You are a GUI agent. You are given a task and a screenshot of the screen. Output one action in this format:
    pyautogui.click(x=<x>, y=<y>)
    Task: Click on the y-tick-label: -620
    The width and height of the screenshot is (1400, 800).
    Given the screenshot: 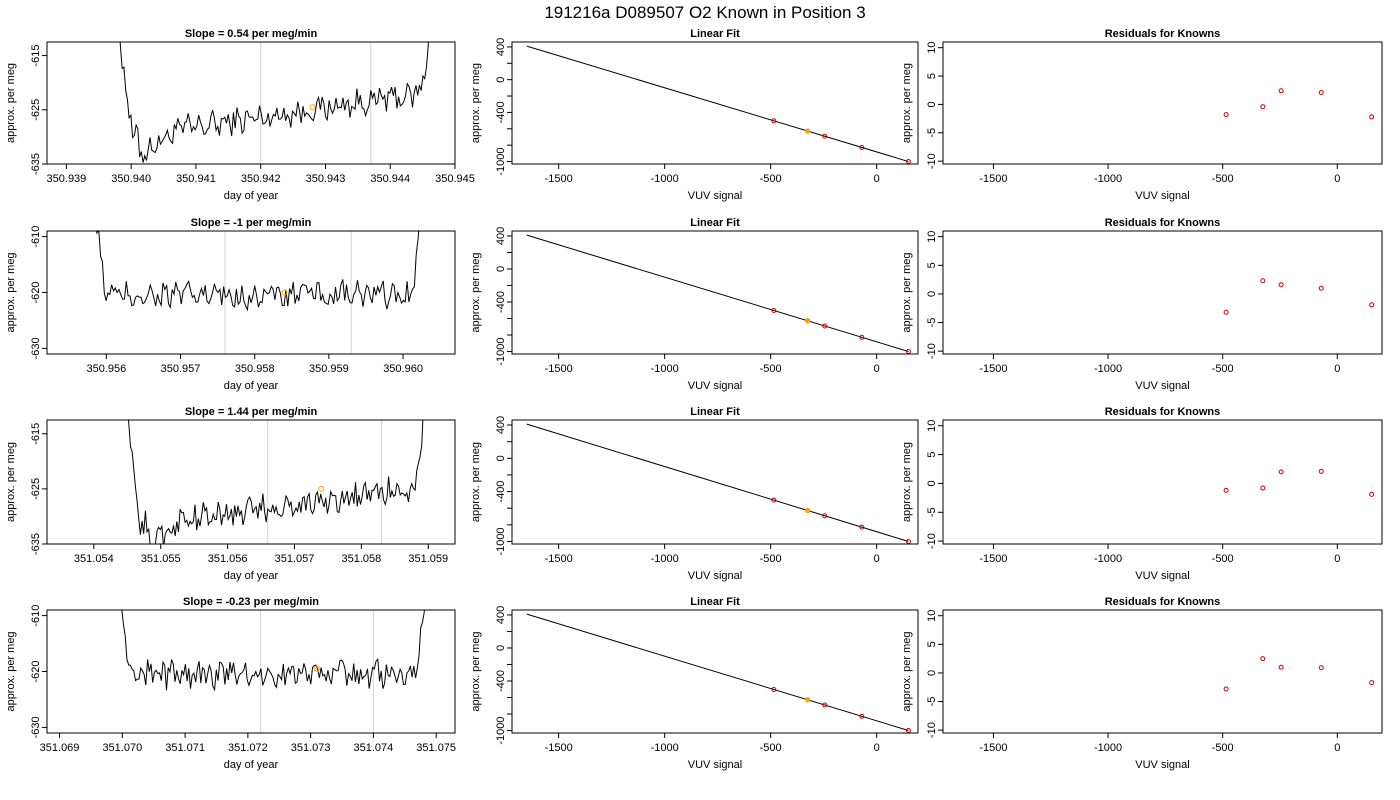 What is the action you would take?
    pyautogui.click(x=36, y=292)
    